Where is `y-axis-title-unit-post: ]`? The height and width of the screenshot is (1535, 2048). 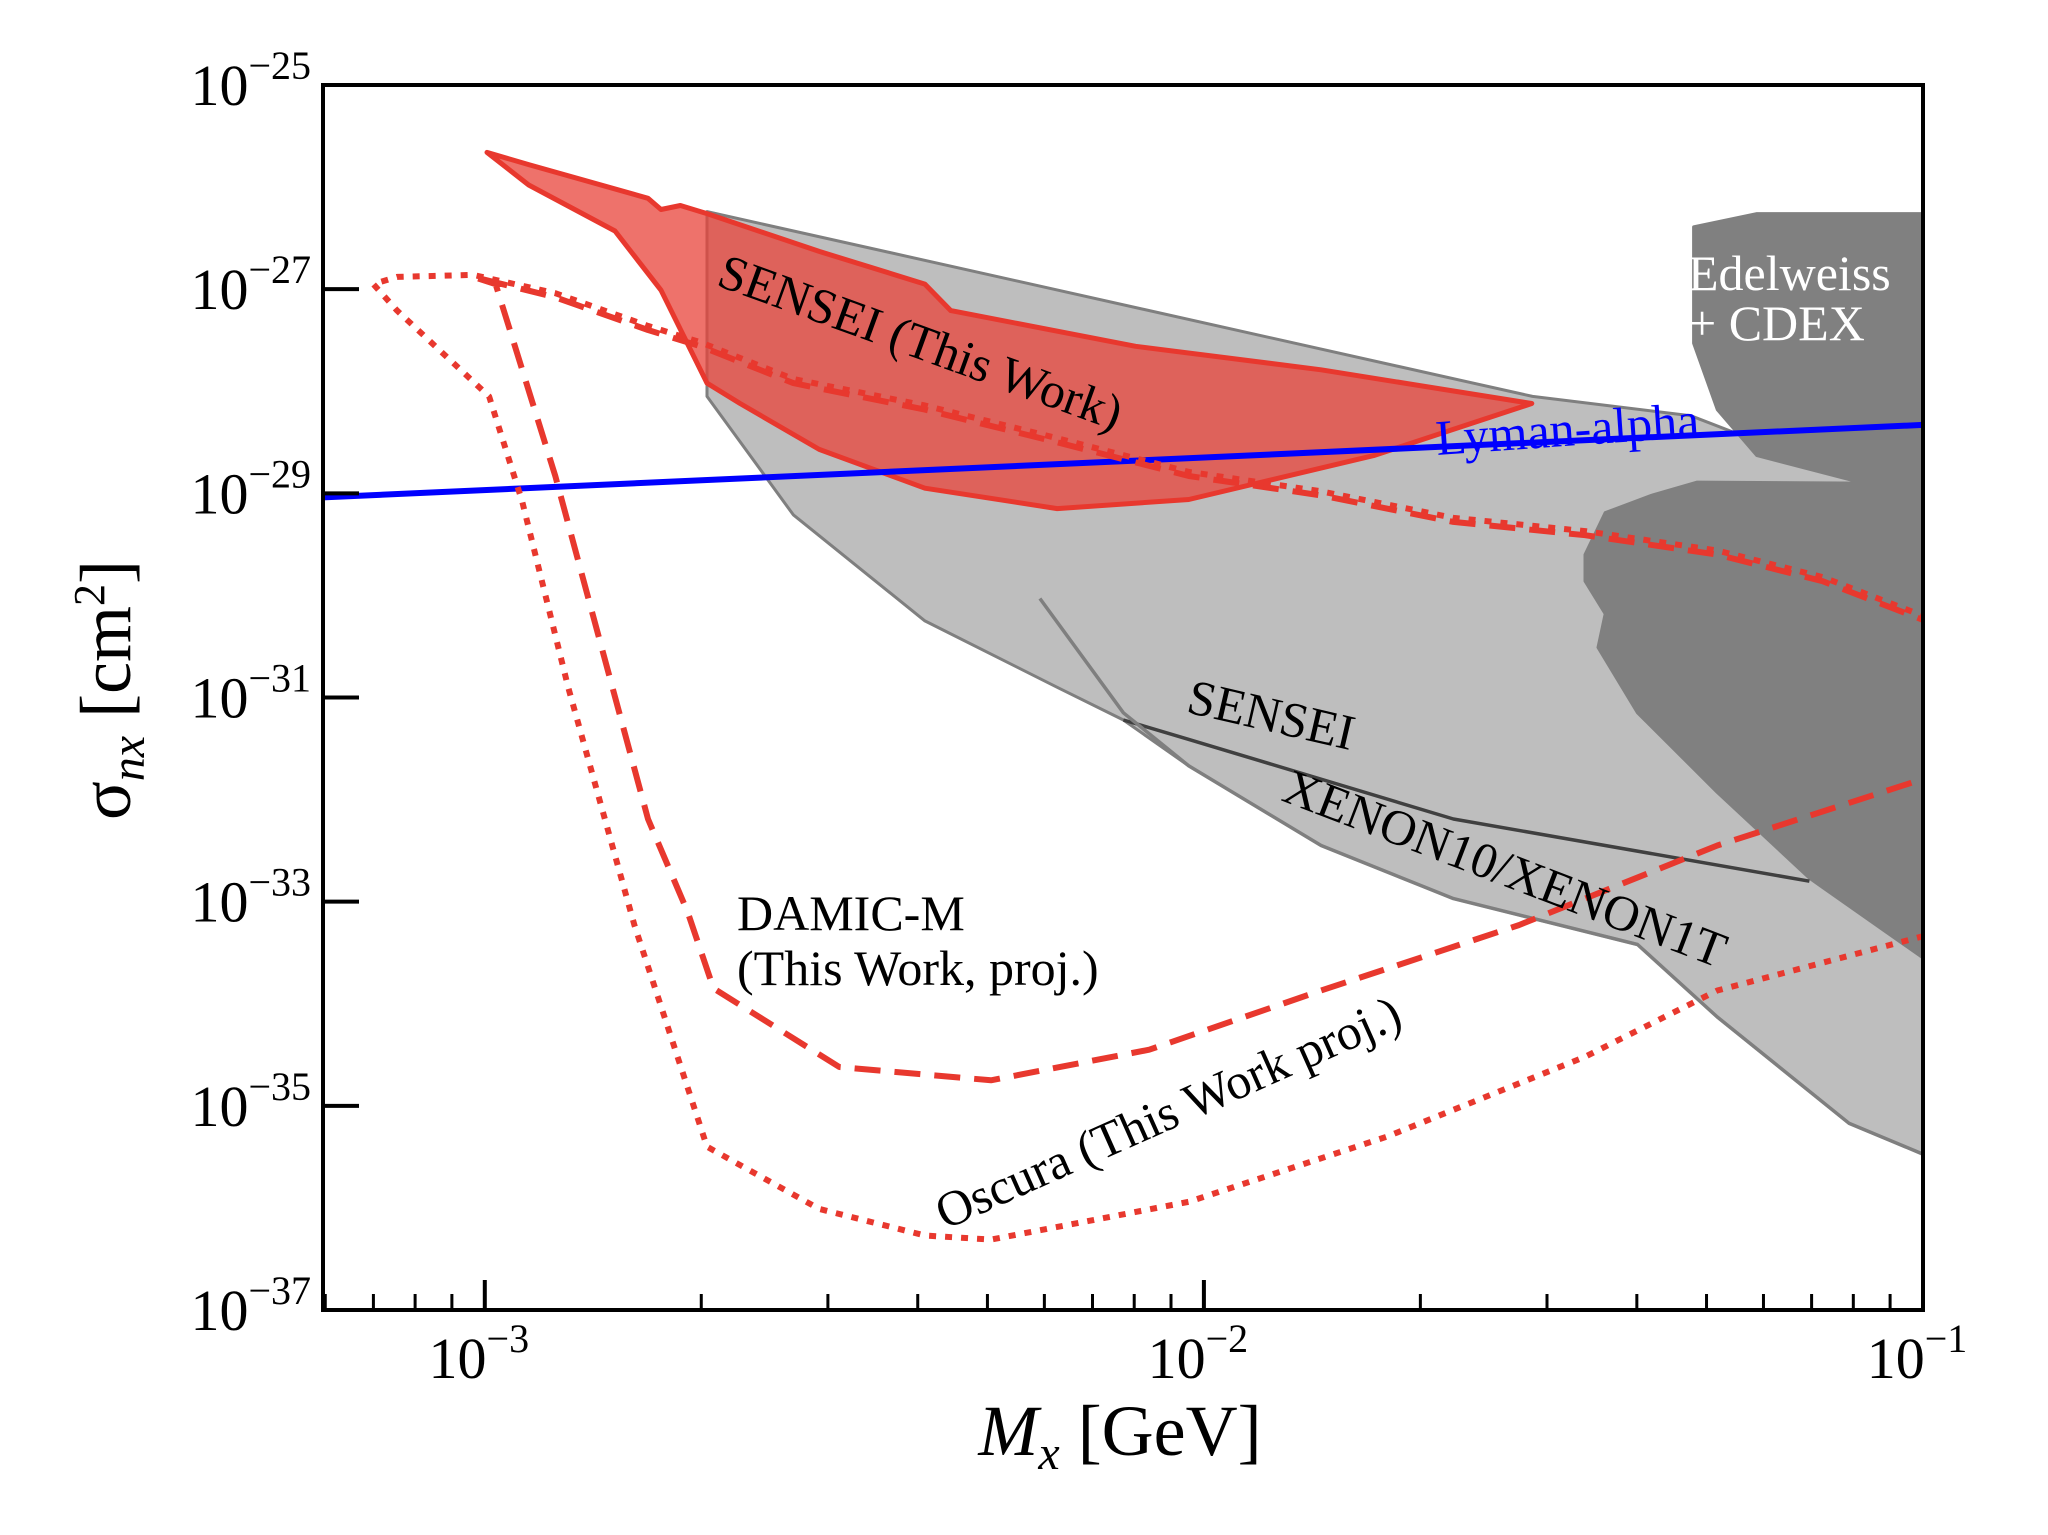
y-axis-title-unit-post: ] is located at coordinates (106, 572).